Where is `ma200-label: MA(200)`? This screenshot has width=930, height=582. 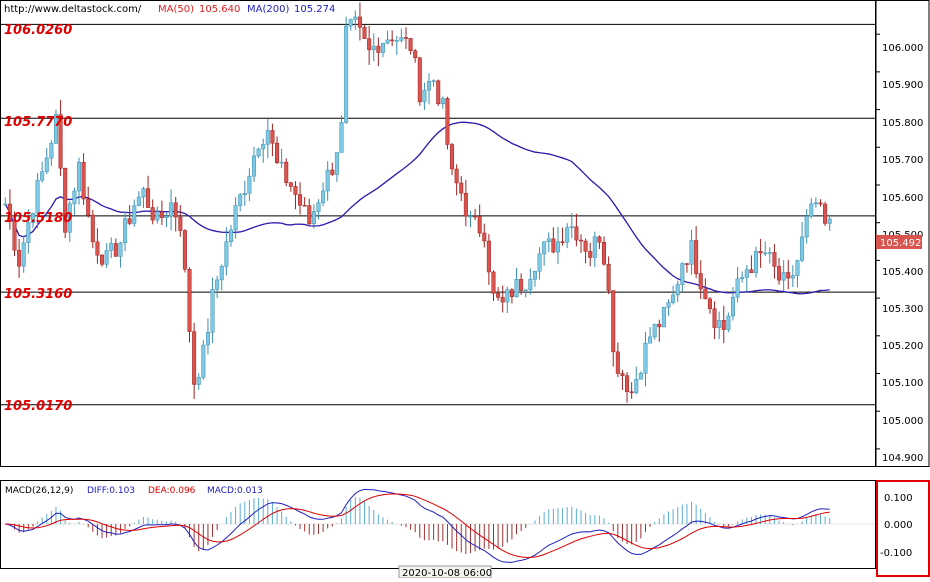 ma200-label: MA(200) is located at coordinates (268, 9).